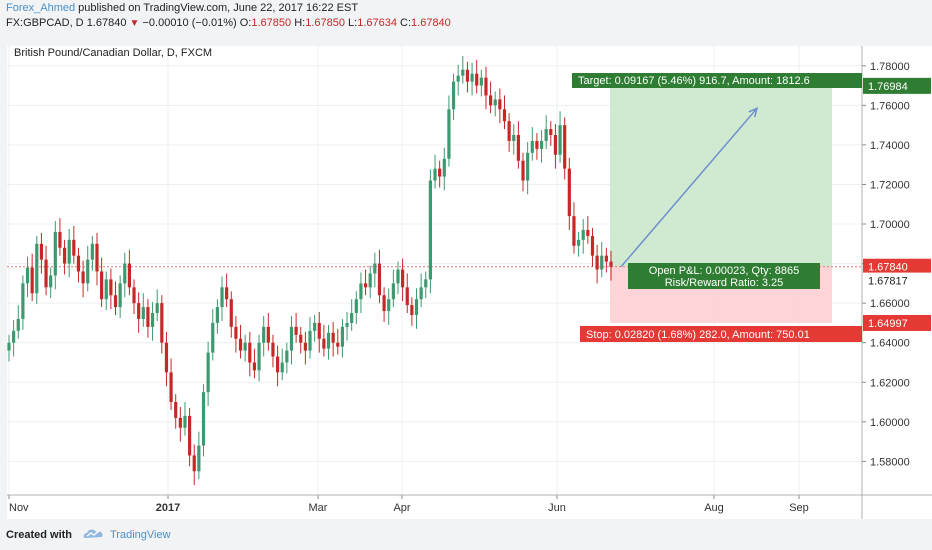  Describe the element at coordinates (724, 283) in the screenshot. I see `risk-reward-label: Risk/Reward Ratio: 3.25` at that location.